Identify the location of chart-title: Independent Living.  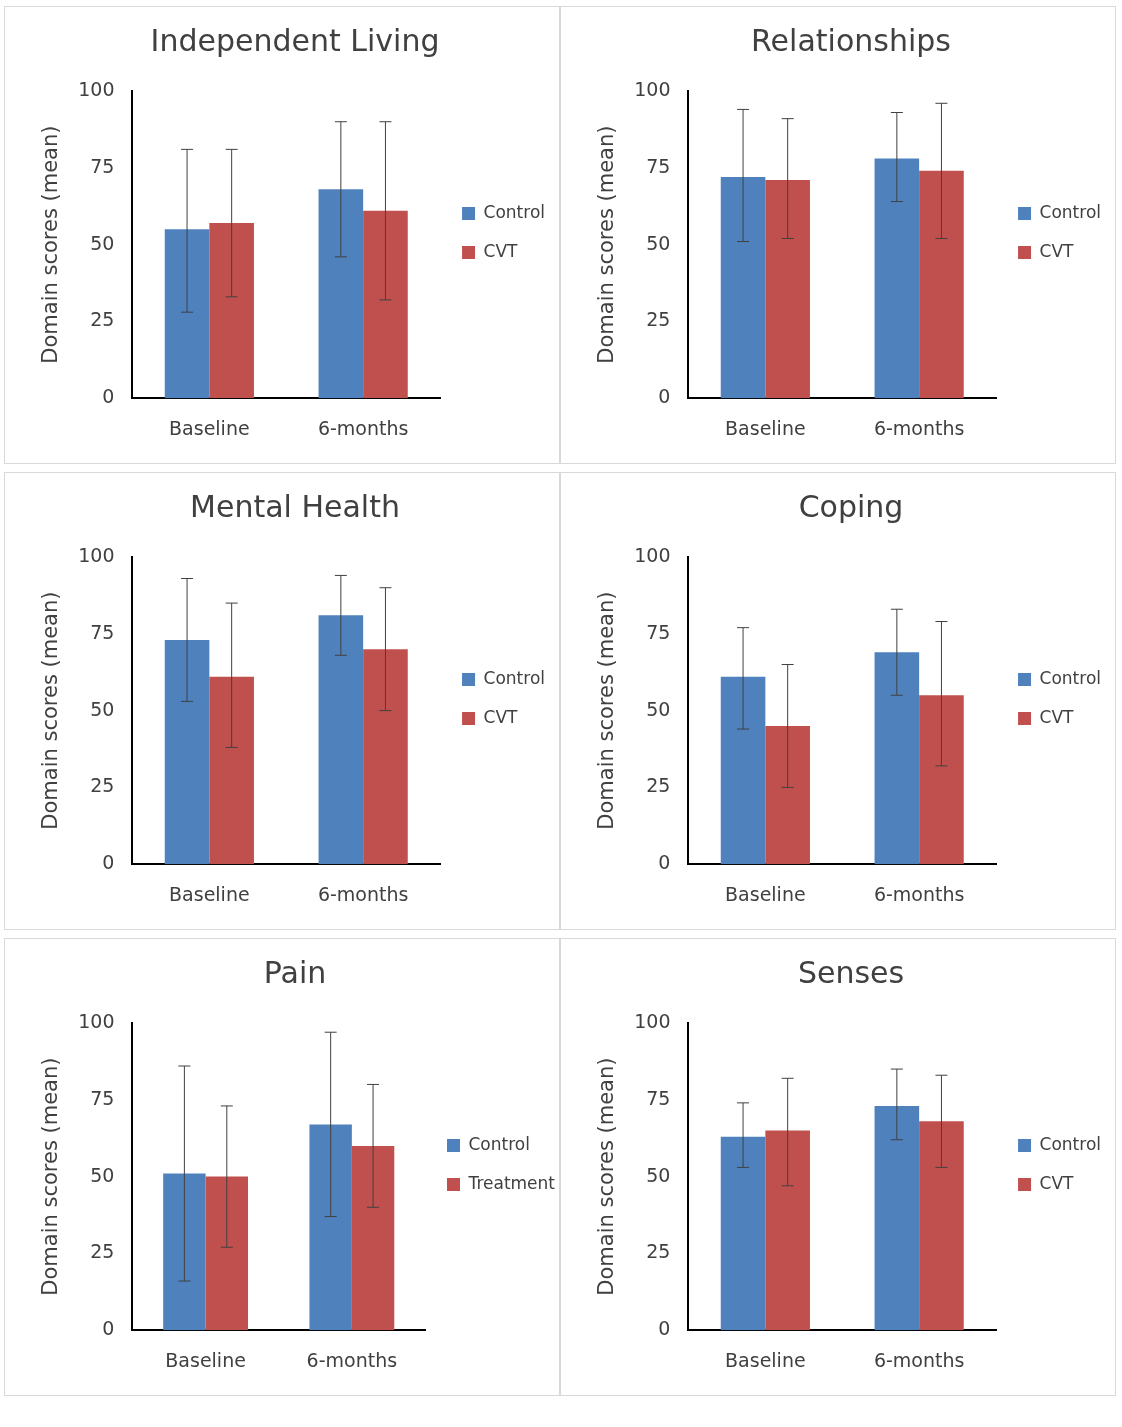
(295, 40).